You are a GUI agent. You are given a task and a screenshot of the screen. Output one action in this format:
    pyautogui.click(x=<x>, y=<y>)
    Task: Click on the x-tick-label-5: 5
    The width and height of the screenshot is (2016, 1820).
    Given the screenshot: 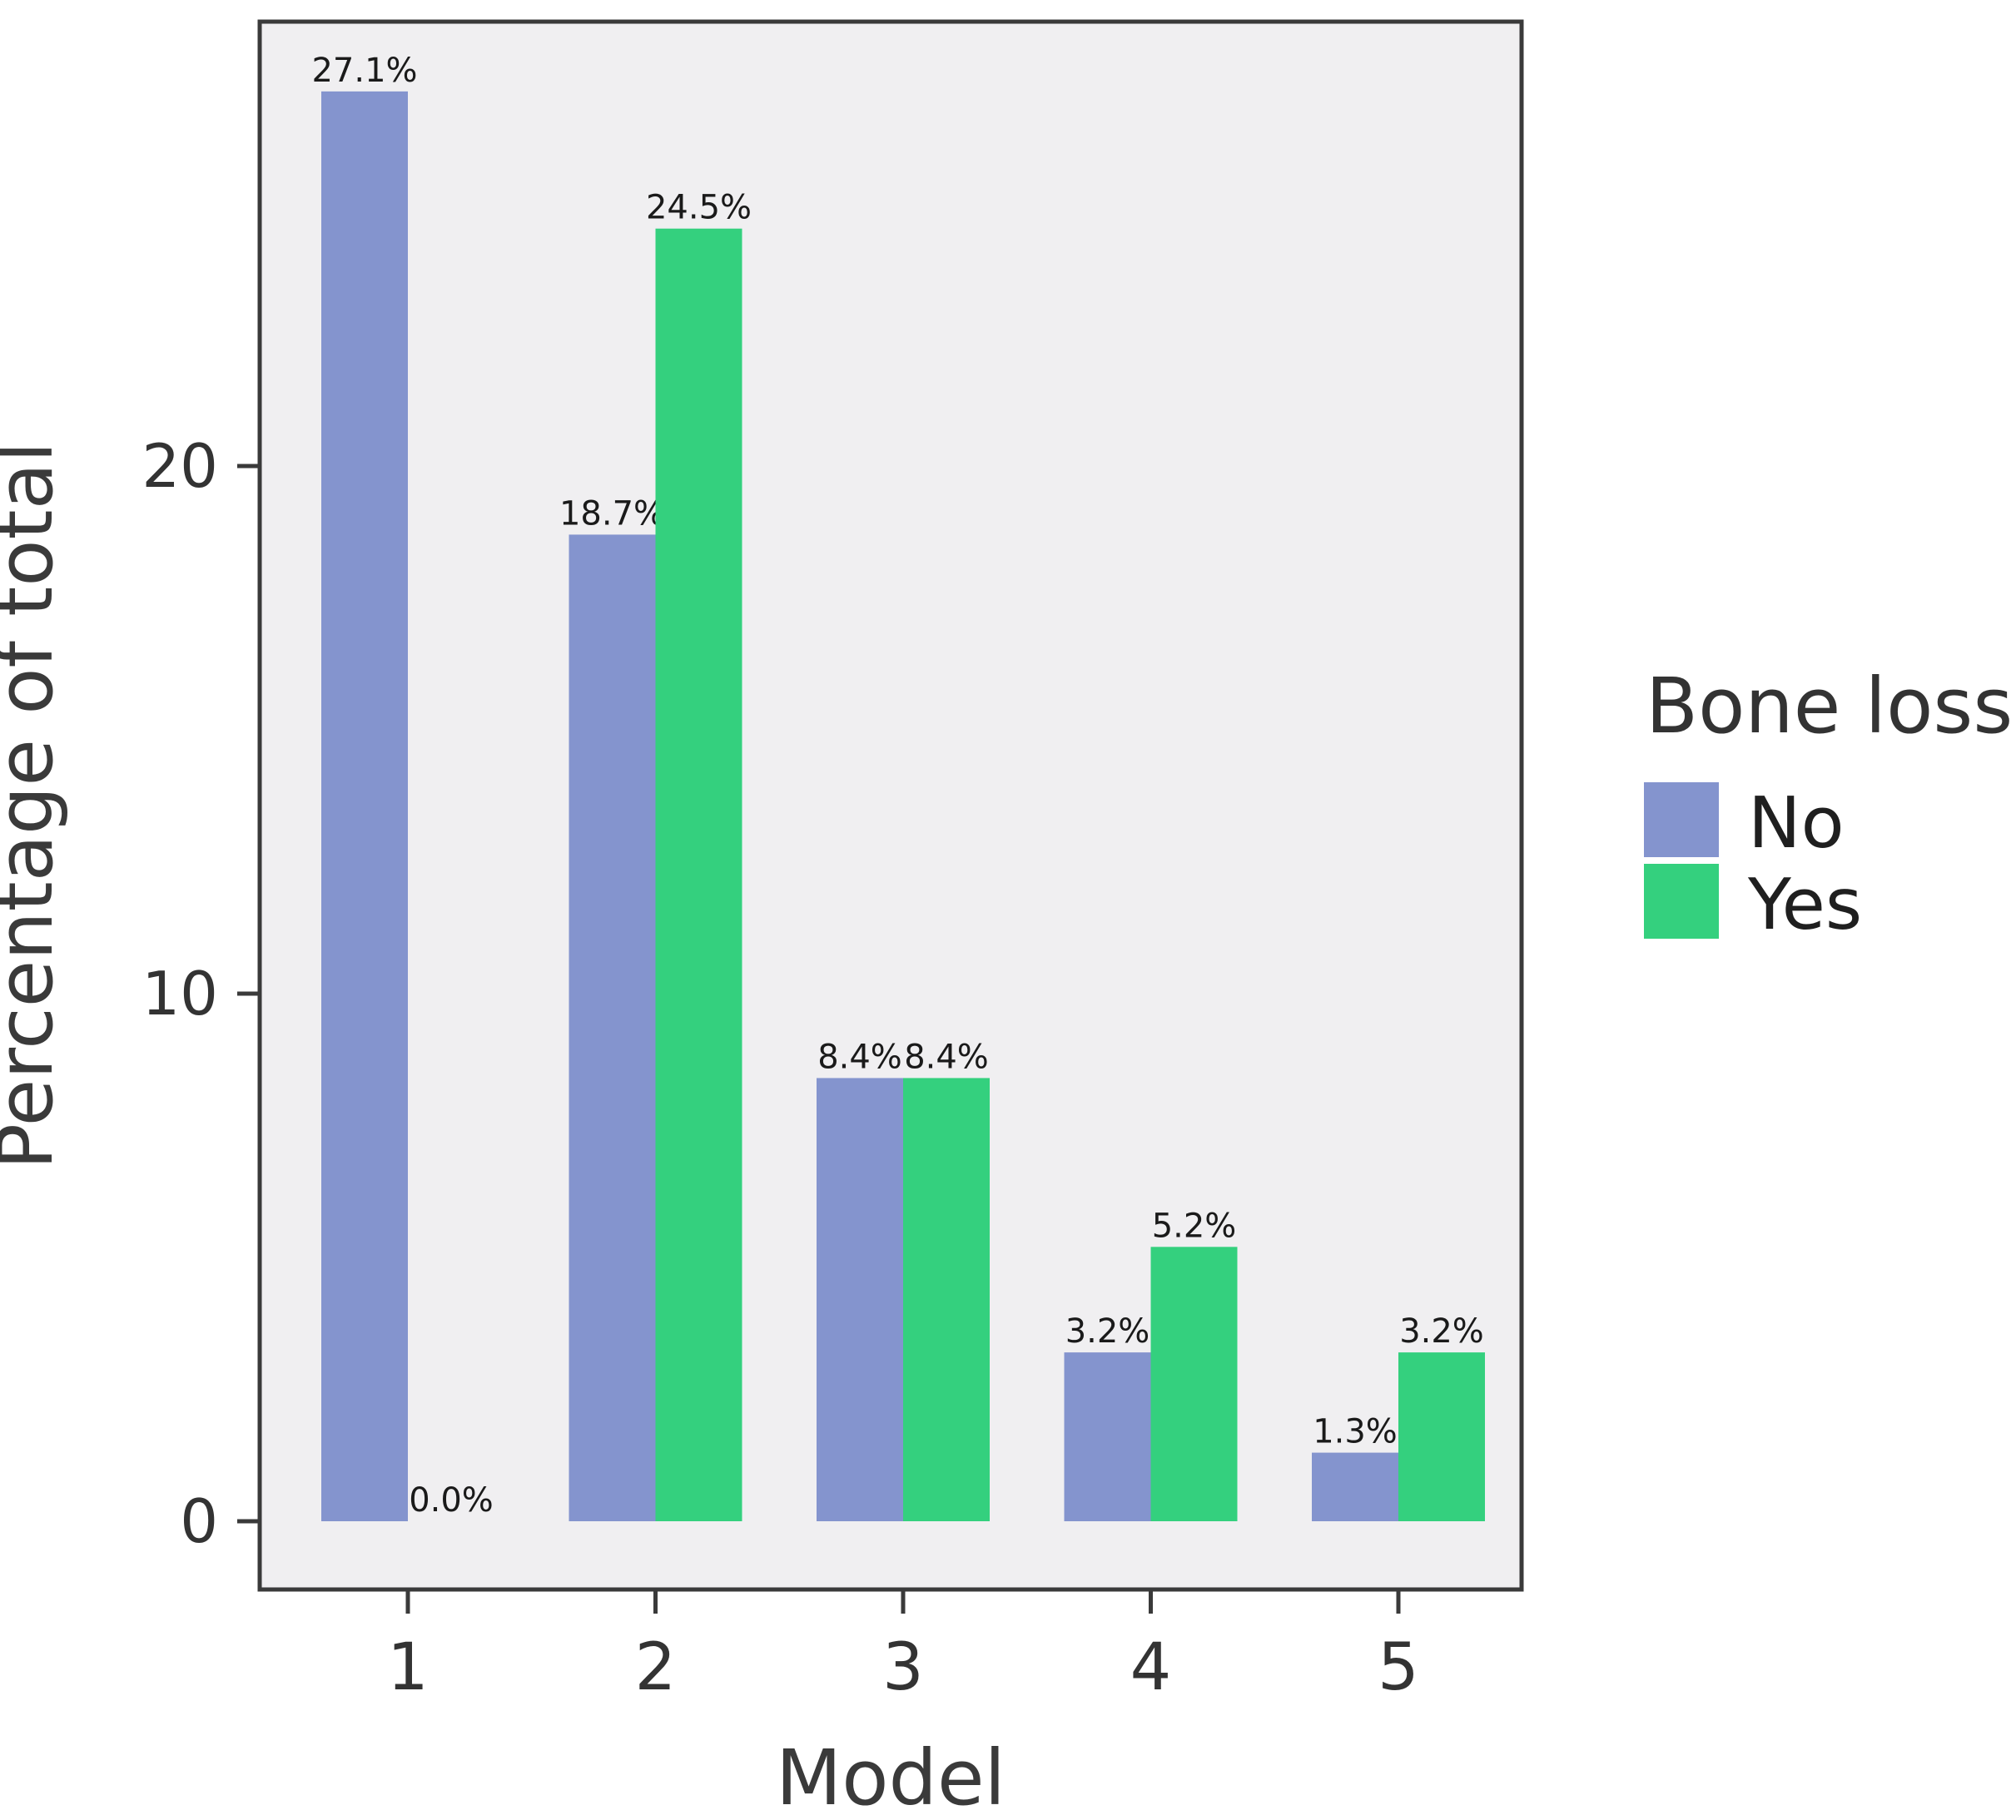 What is the action you would take?
    pyautogui.click(x=1398, y=1667)
    